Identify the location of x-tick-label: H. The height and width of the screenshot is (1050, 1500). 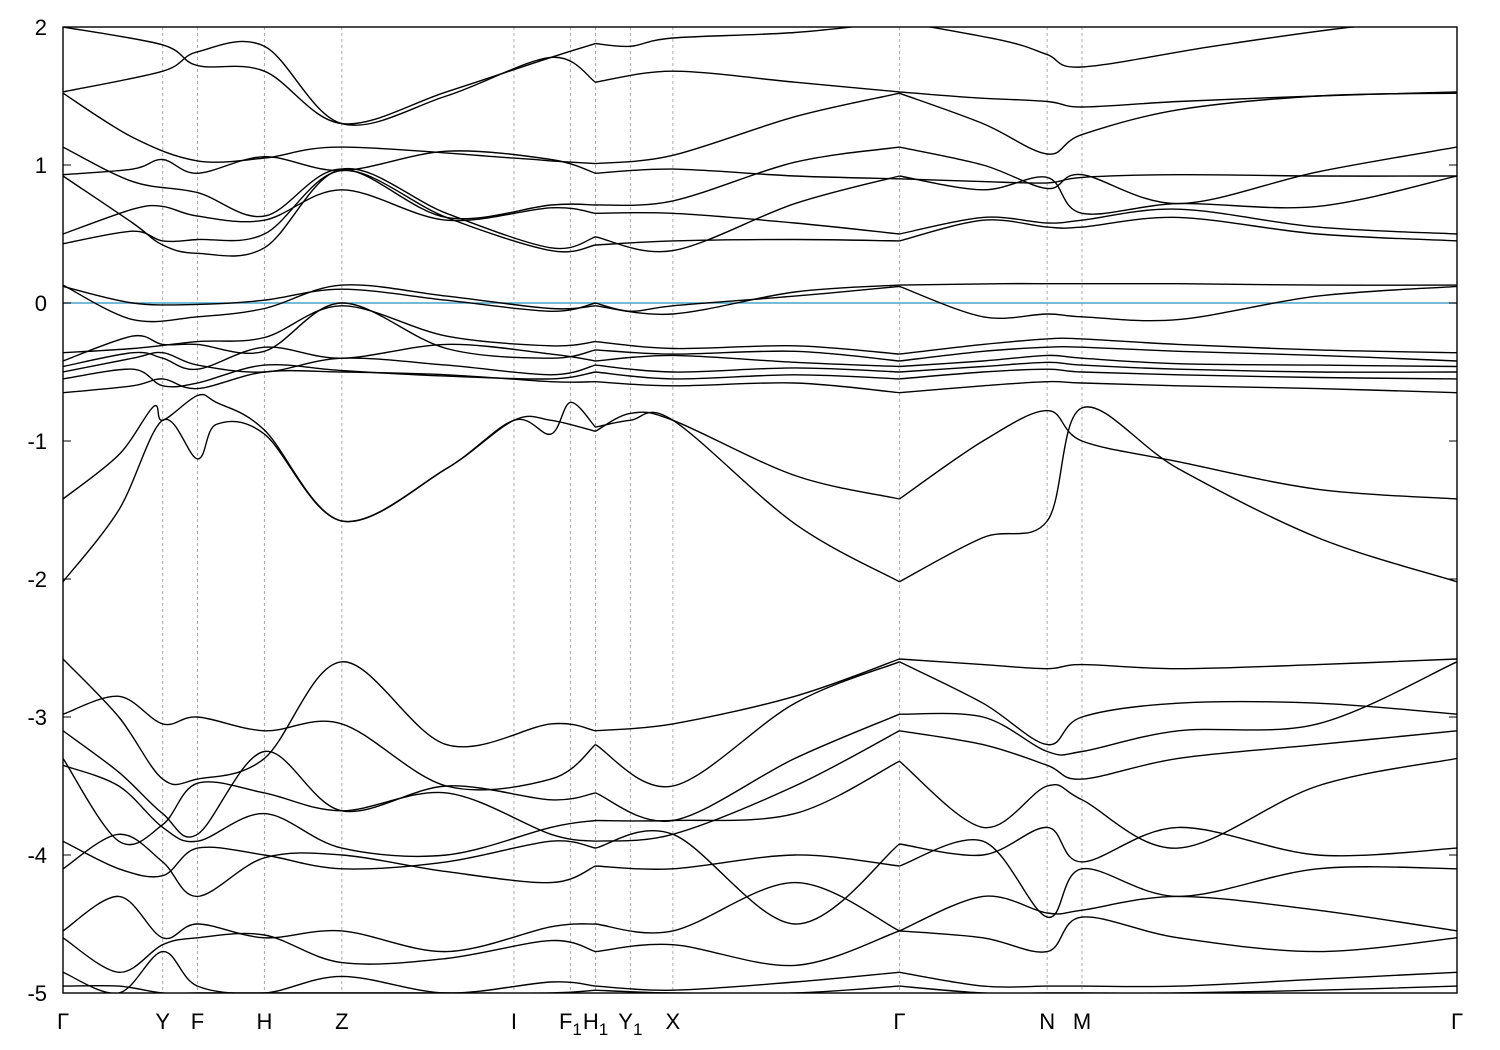
(264, 1021).